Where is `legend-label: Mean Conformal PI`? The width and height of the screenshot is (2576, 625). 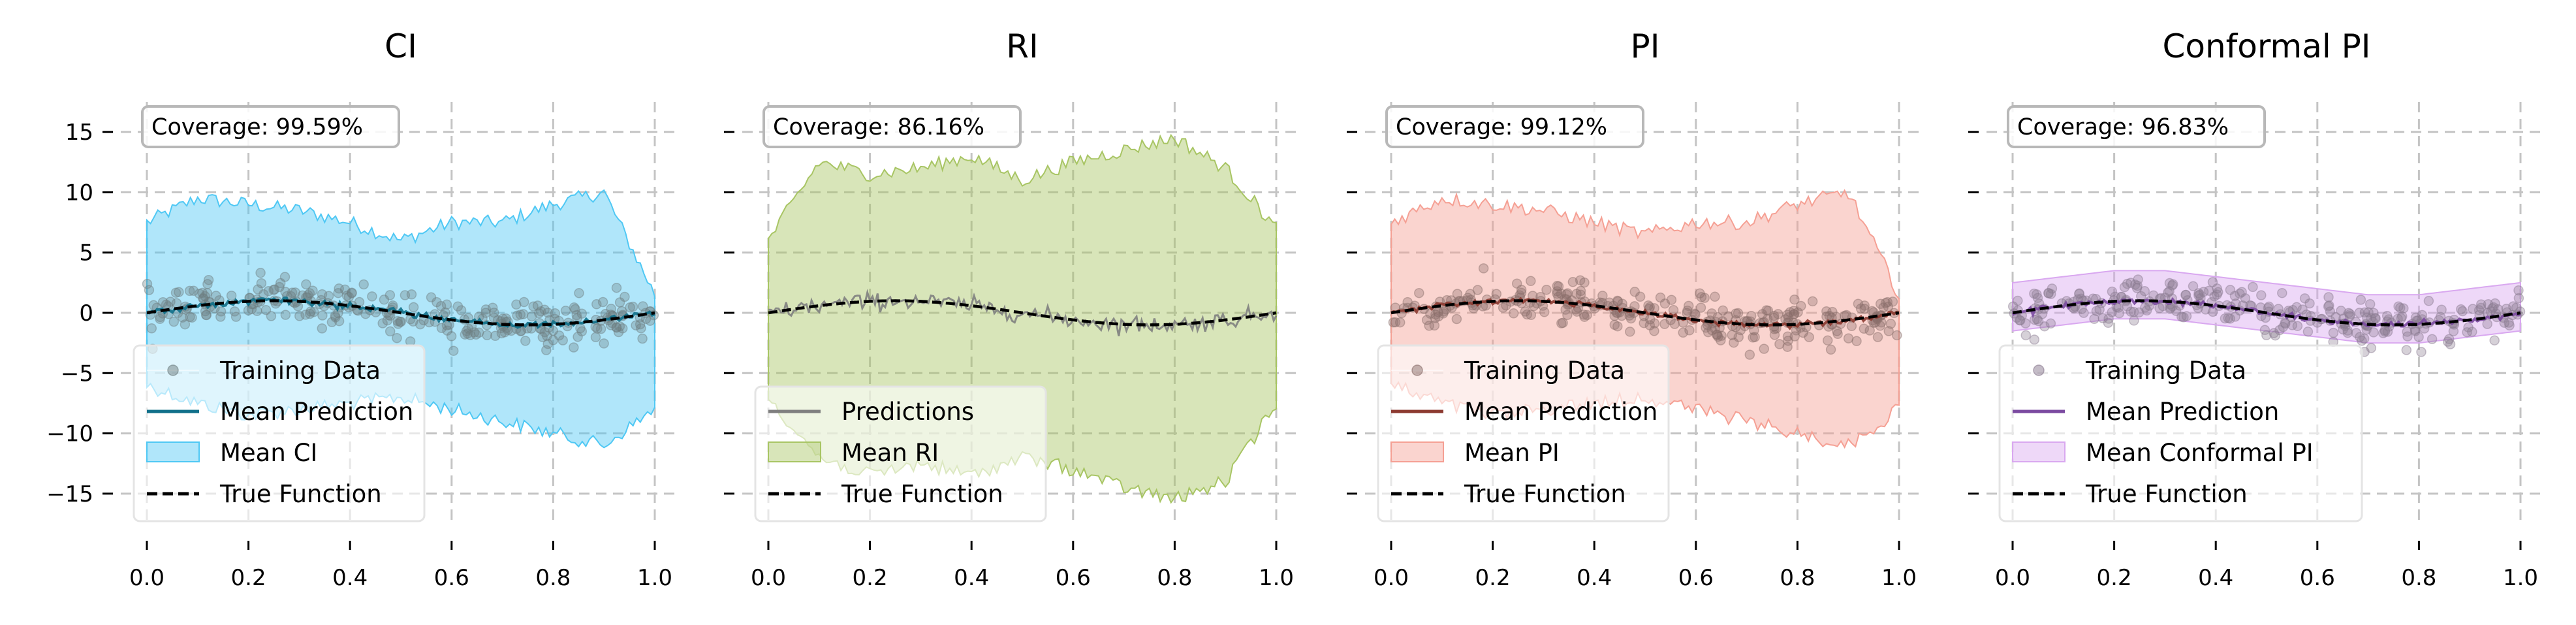
legend-label: Mean Conformal PI is located at coordinates (2200, 453).